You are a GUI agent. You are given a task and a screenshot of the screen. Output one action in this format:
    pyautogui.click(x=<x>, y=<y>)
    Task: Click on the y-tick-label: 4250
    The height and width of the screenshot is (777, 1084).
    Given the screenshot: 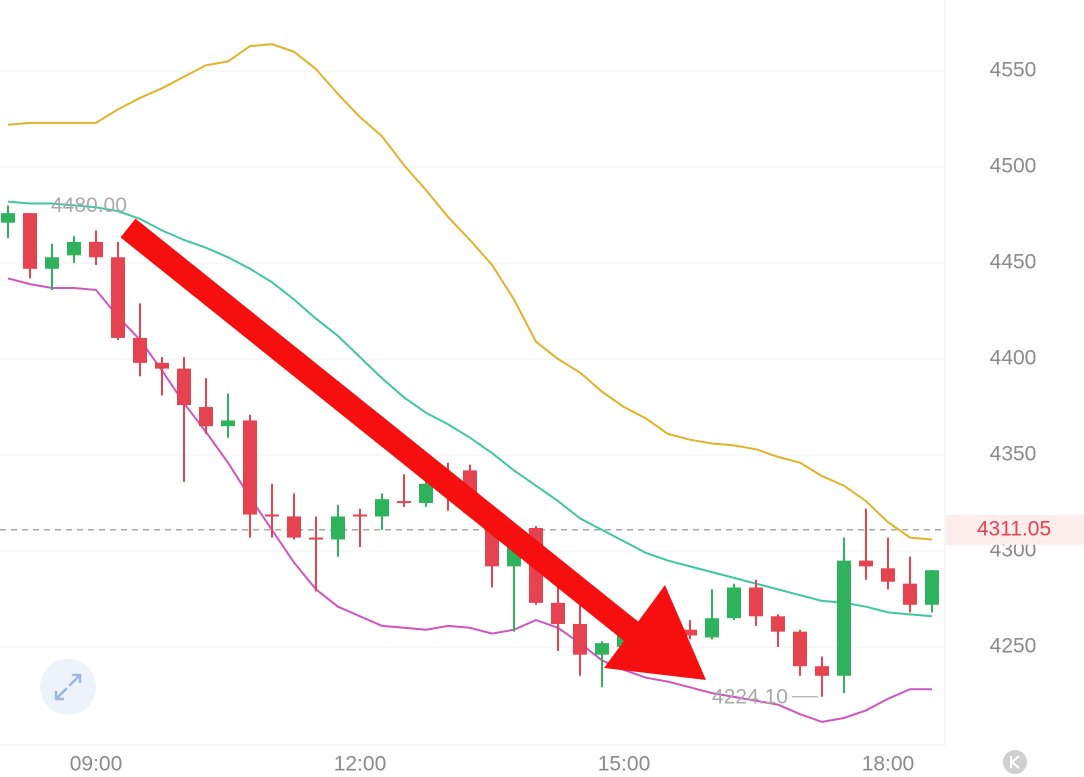 What is the action you would take?
    pyautogui.click(x=1013, y=646)
    